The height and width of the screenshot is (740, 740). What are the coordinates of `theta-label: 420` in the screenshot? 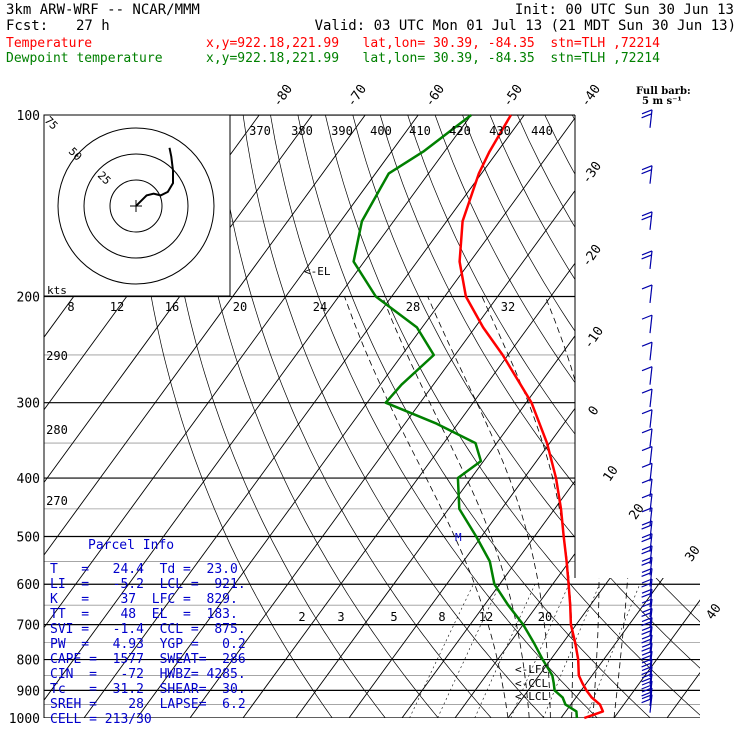 It's located at (460, 131).